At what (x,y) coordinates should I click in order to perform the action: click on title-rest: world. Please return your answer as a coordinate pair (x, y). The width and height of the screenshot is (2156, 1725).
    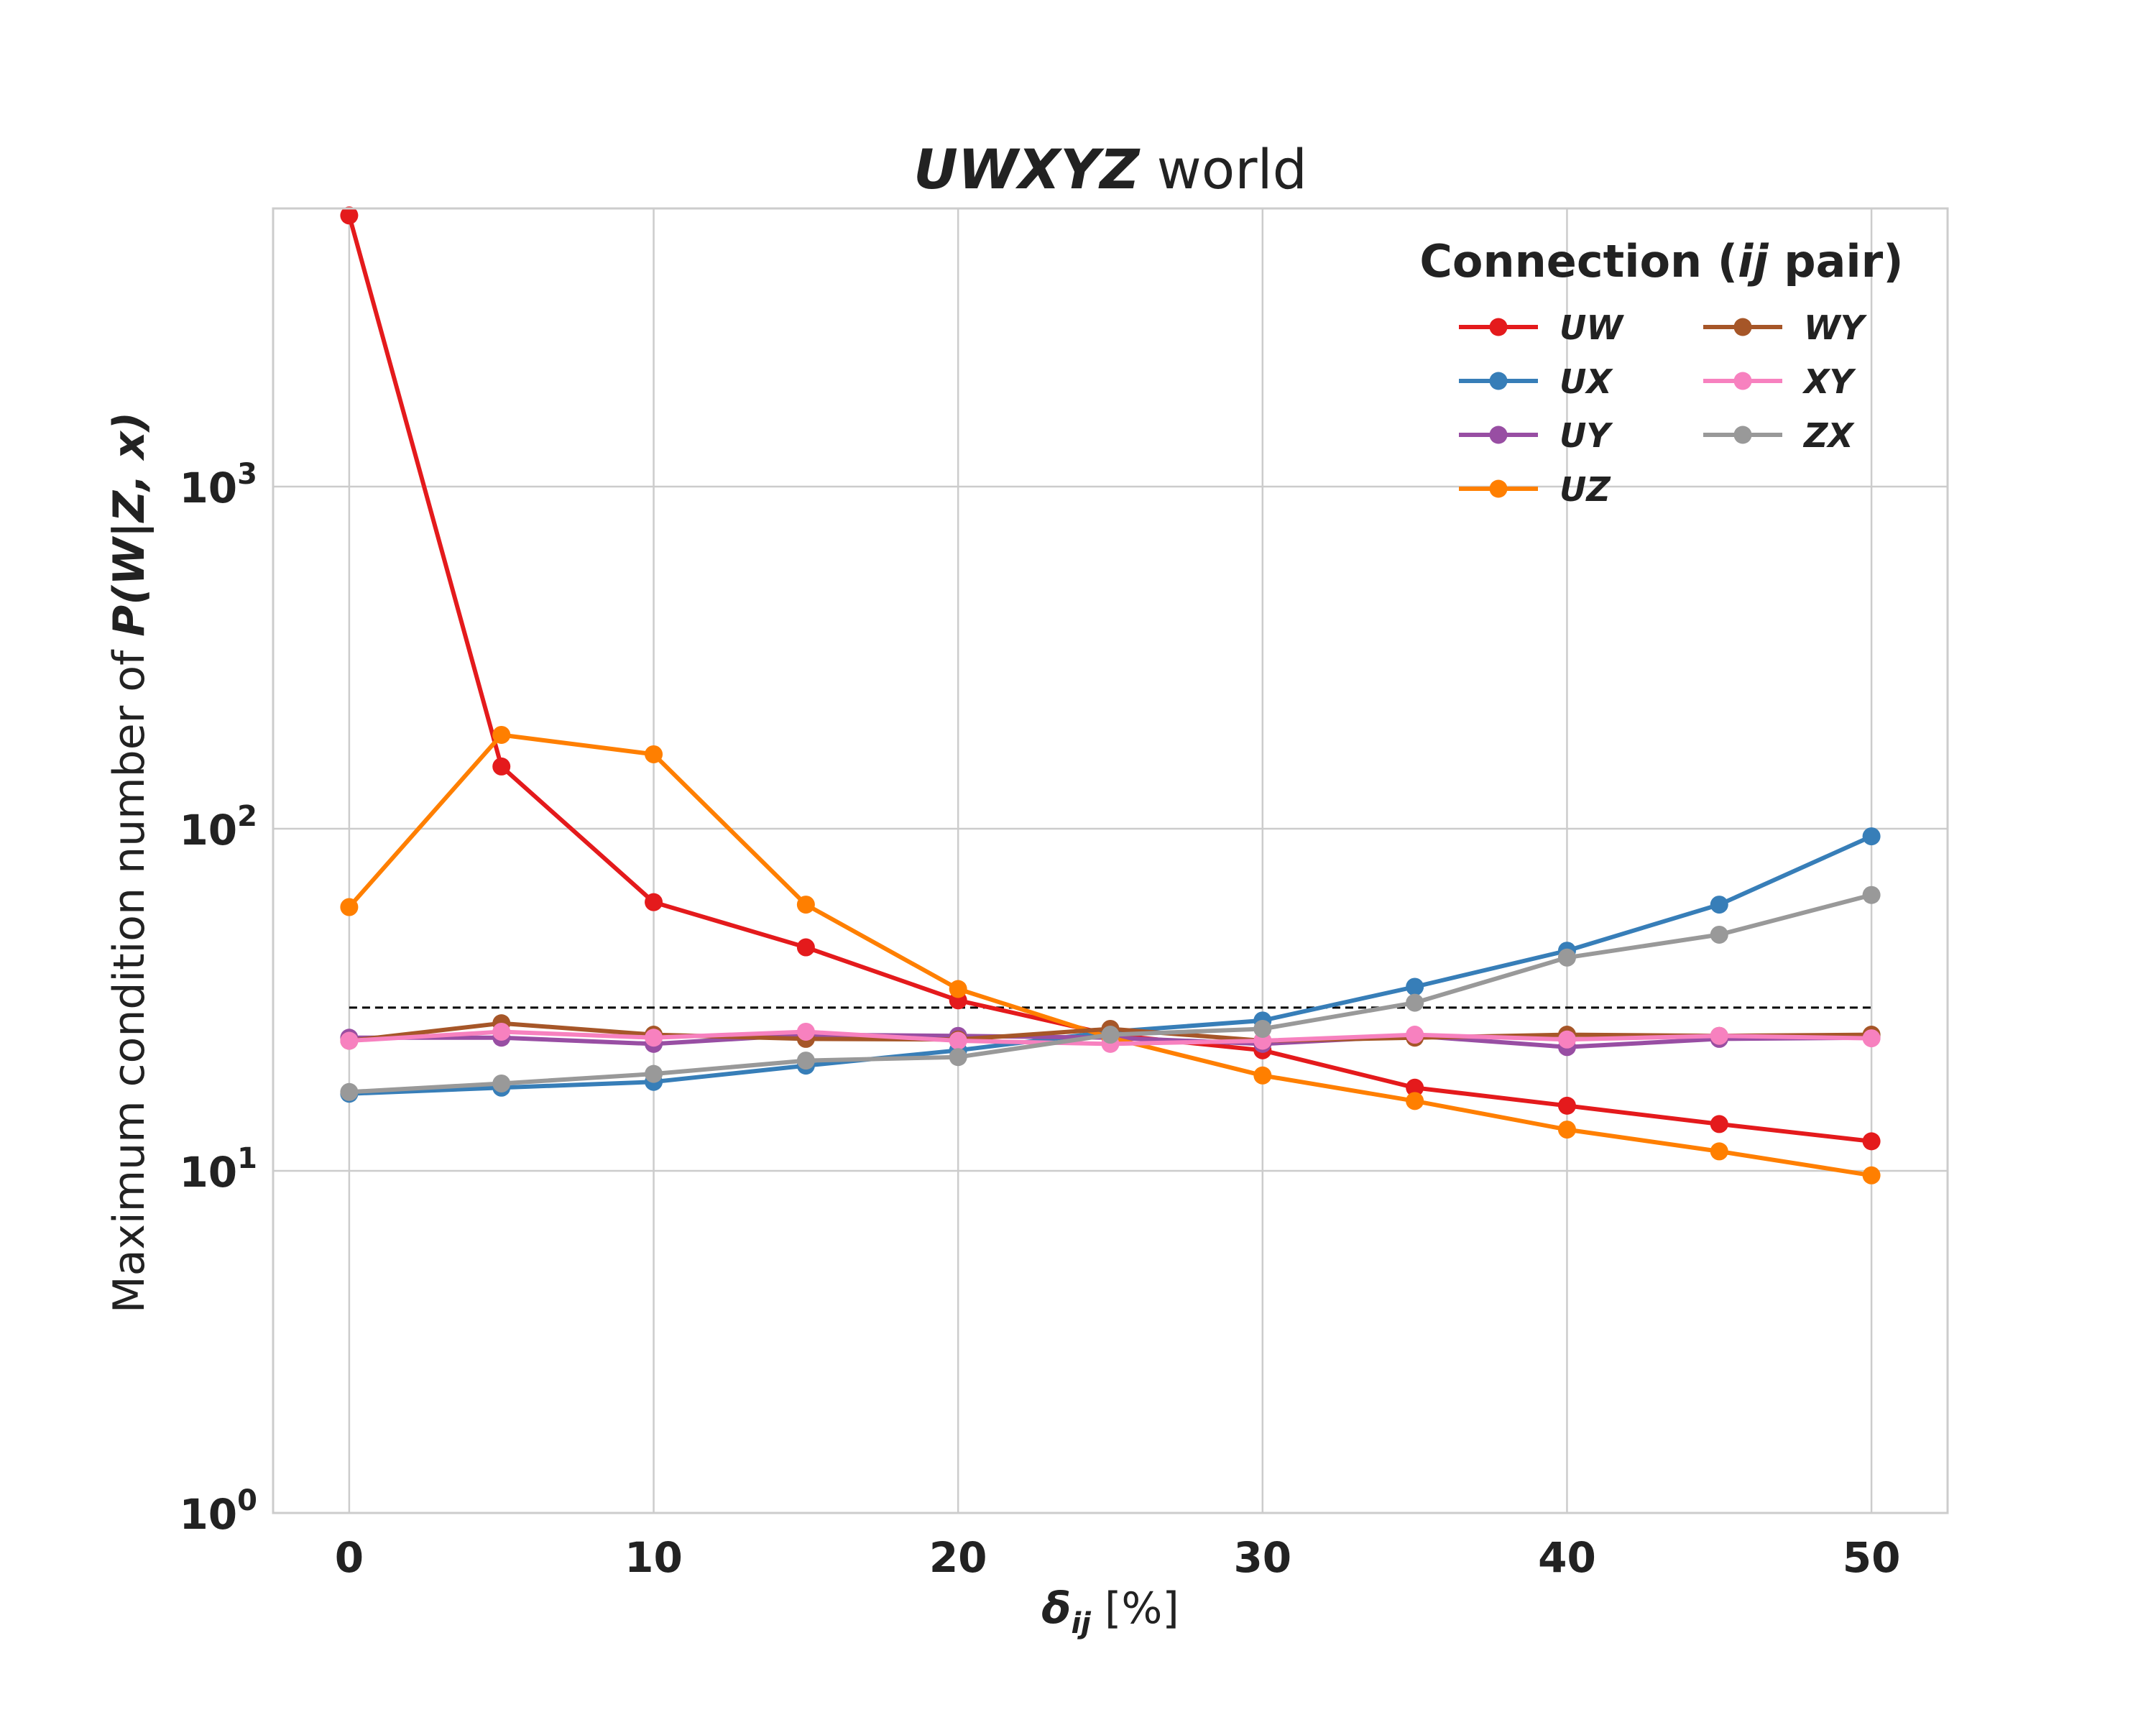
    Looking at the image, I should click on (1223, 169).